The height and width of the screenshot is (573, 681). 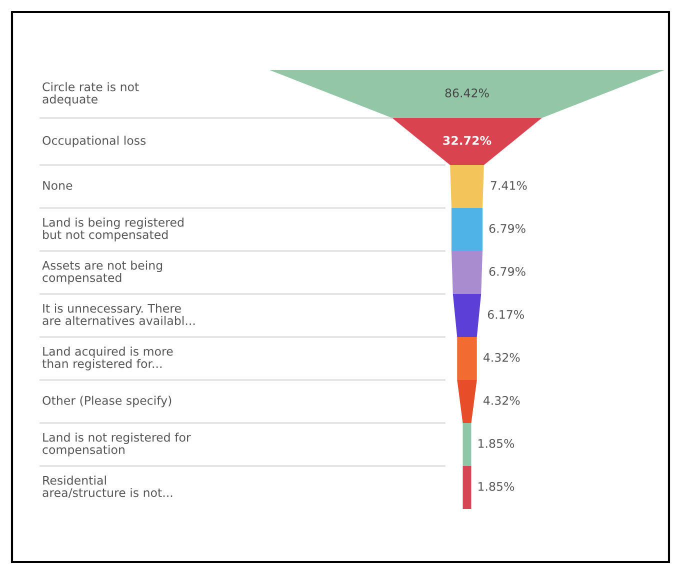 I want to click on category-label: Land is not registered for compensation, so click(x=116, y=444).